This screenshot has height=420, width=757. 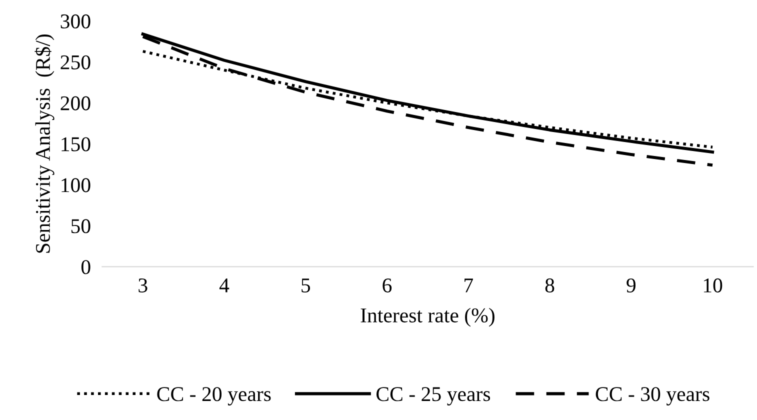 I want to click on x-tick-label: 8, so click(x=549, y=285).